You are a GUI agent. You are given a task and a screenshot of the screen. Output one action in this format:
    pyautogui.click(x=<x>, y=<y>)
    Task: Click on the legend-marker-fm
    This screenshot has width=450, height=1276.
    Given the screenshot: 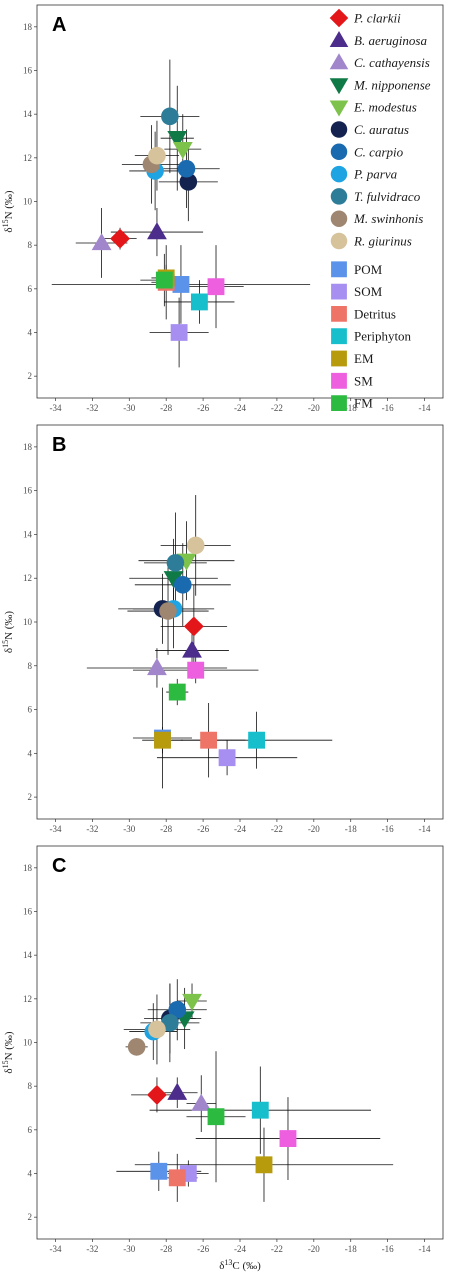 What is the action you would take?
    pyautogui.click(x=339, y=403)
    